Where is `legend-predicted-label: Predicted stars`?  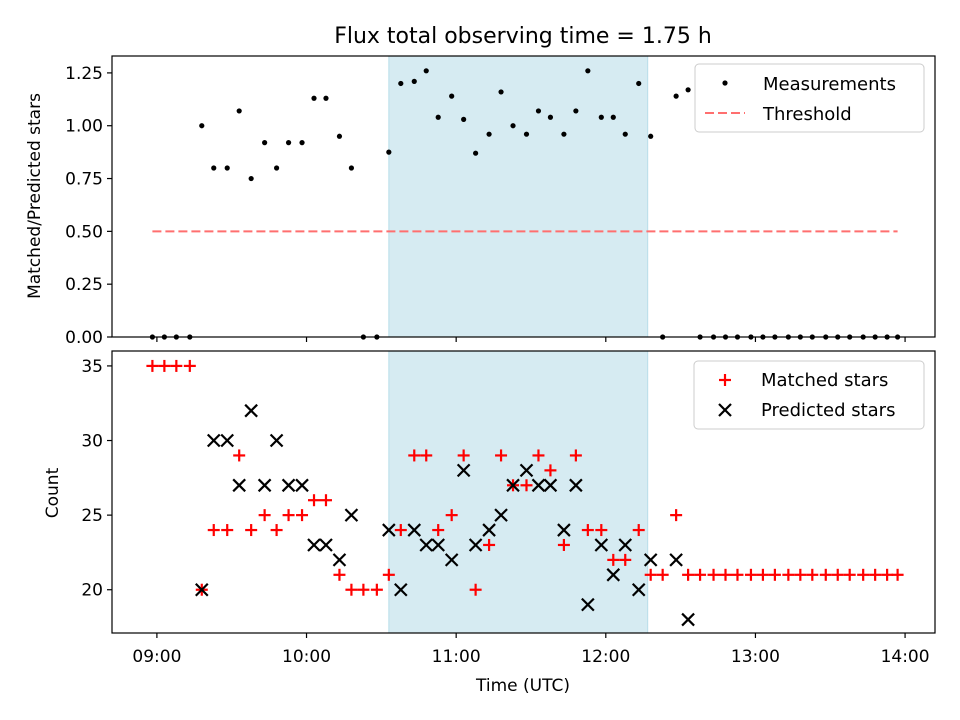
legend-predicted-label: Predicted stars is located at coordinates (828, 410).